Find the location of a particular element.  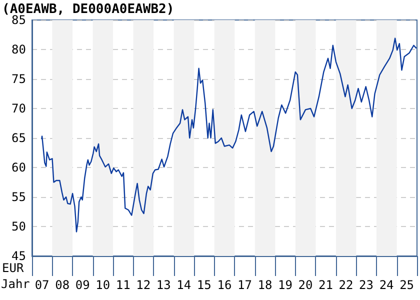

y-tick-label: 85 is located at coordinates (19, 20).